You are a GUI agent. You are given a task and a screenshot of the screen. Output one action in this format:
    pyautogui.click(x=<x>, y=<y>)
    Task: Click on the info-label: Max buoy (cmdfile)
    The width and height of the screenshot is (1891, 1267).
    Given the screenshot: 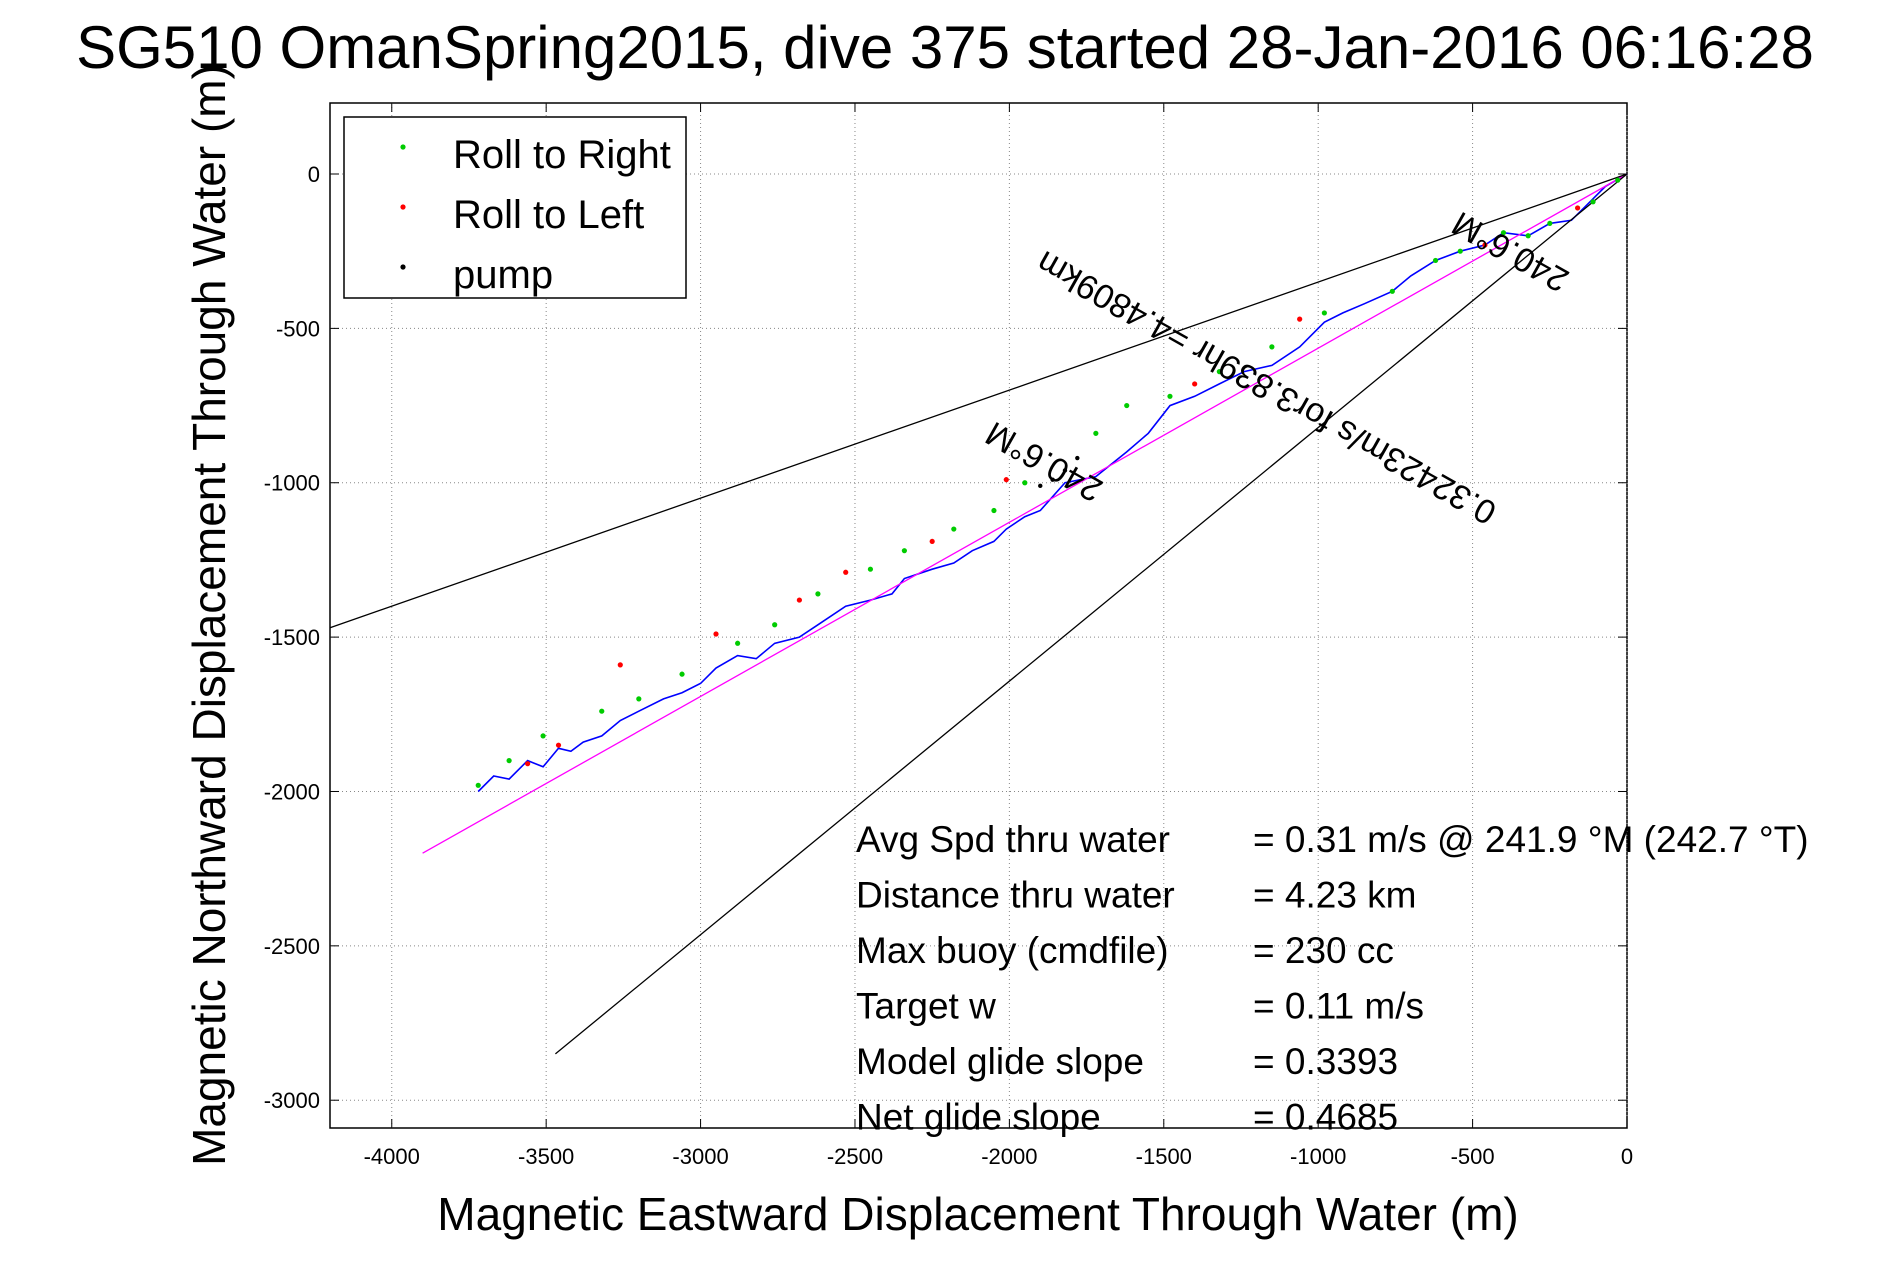 What is the action you would take?
    pyautogui.click(x=1012, y=950)
    